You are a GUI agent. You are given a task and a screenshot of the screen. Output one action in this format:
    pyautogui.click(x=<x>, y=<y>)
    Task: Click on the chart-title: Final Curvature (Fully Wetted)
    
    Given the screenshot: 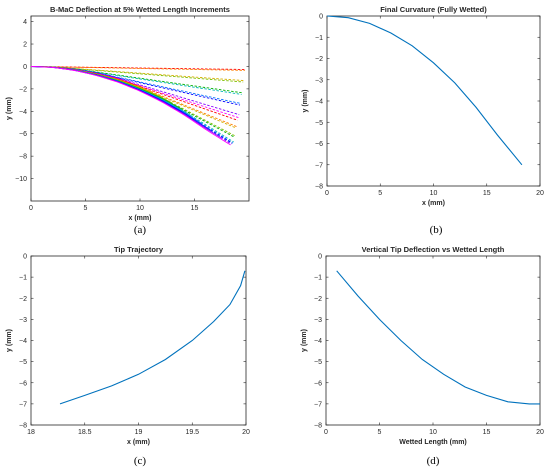 What is the action you would take?
    pyautogui.click(x=433, y=9)
    